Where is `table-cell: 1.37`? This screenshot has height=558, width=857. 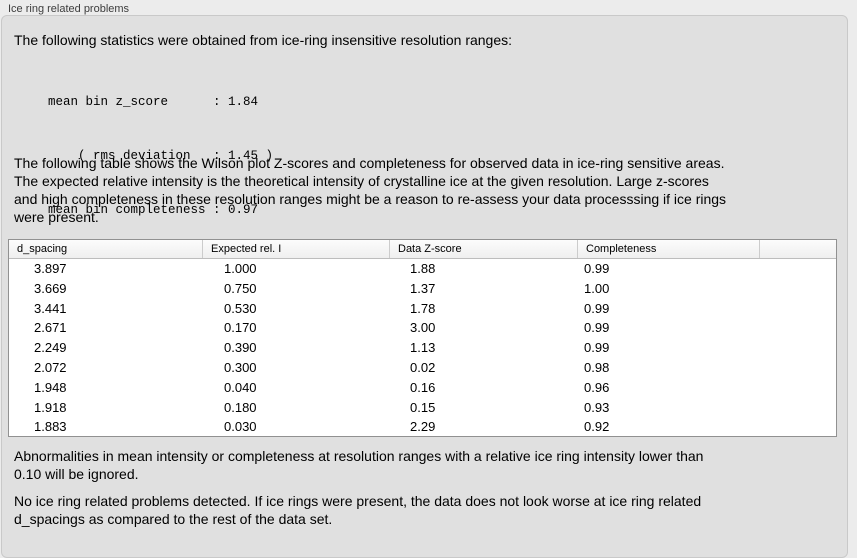 table-cell: 1.37 is located at coordinates (423, 288).